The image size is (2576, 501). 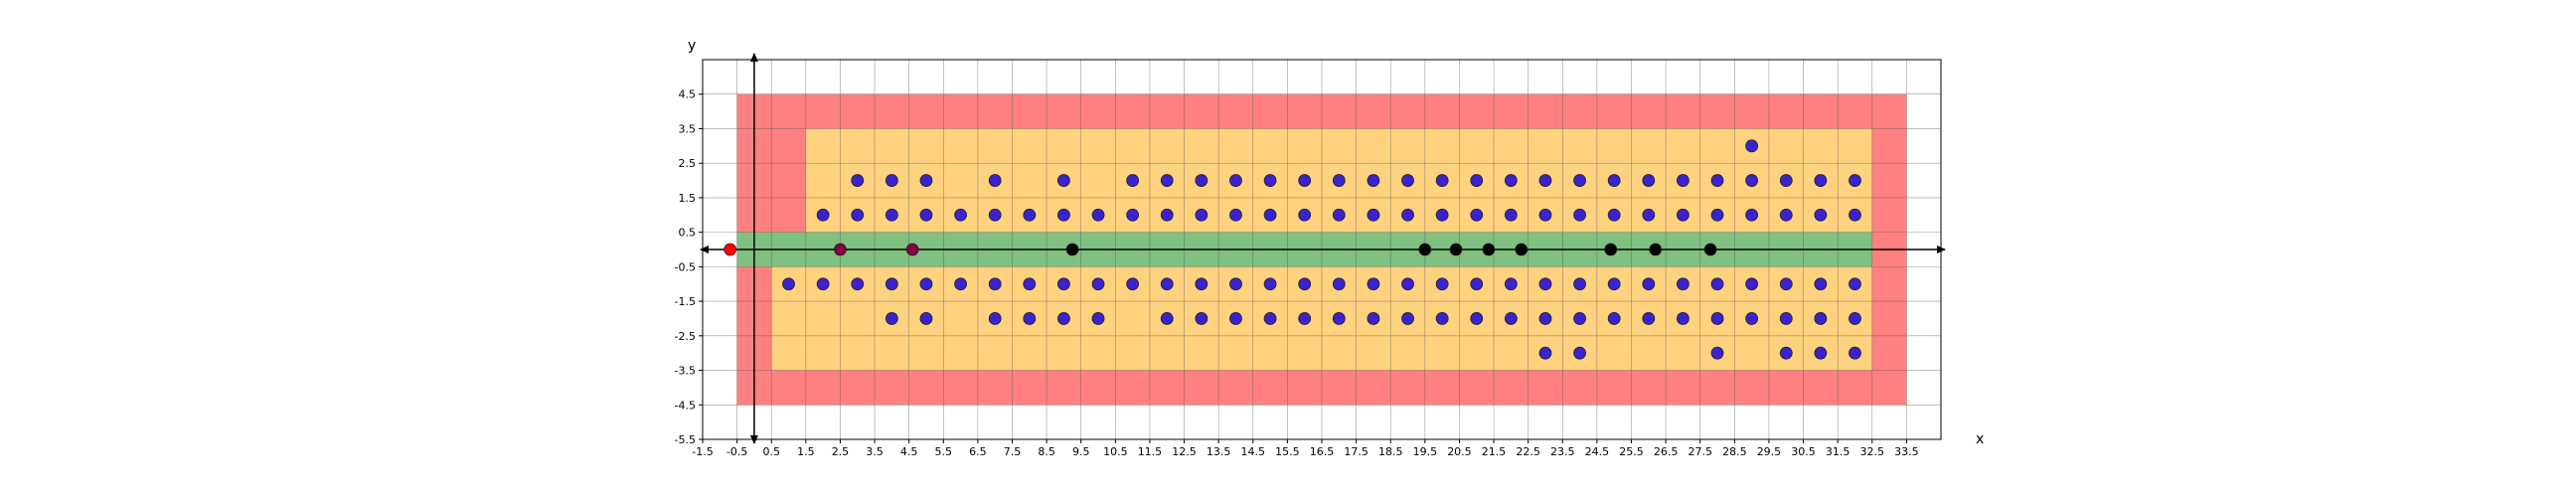 What do you see at coordinates (1769, 451) in the screenshot?
I see `x-tick-label: 29.5` at bounding box center [1769, 451].